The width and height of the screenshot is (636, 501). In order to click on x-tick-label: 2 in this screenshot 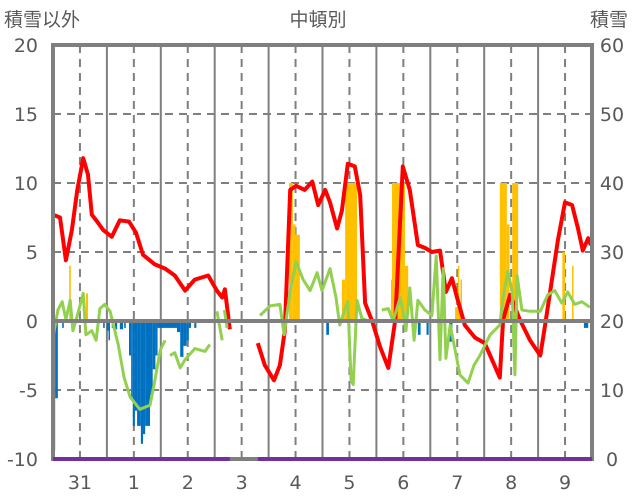, I will do `click(188, 483)`.